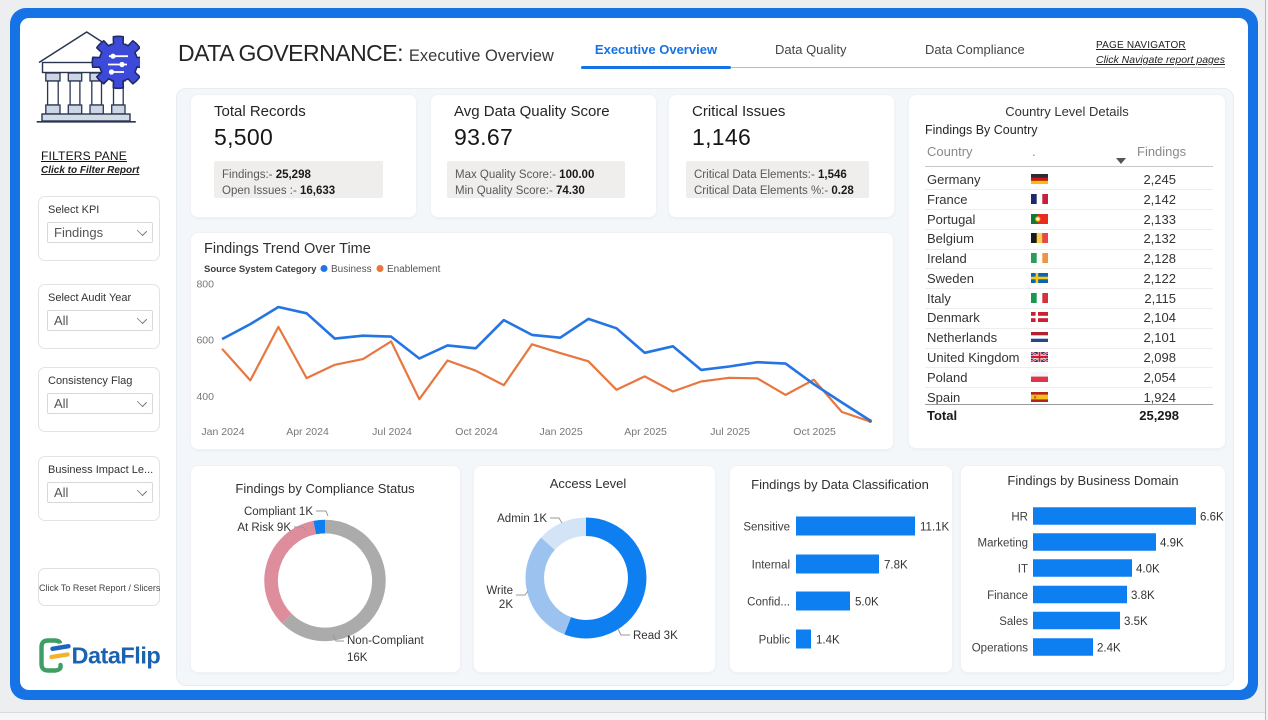 Image resolution: width=1268 pixels, height=720 pixels. I want to click on svg-text: Jan 2024, so click(222, 432).